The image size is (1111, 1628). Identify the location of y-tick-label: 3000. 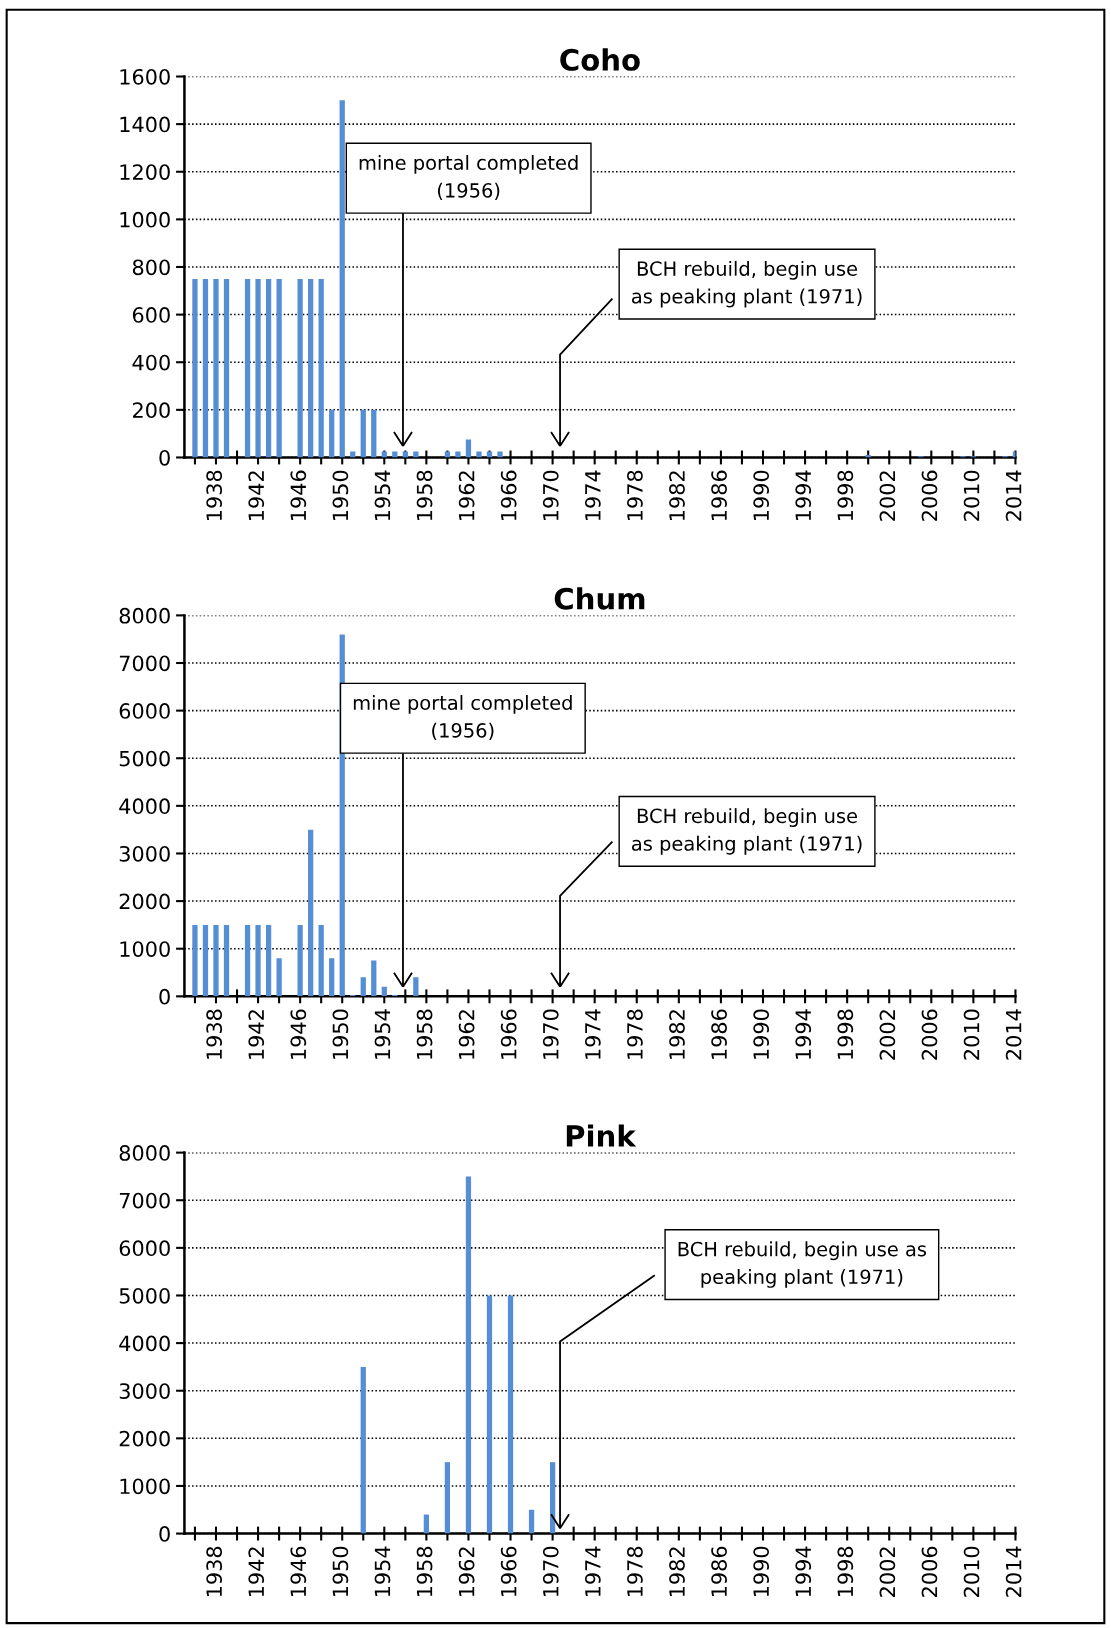
(144, 1391).